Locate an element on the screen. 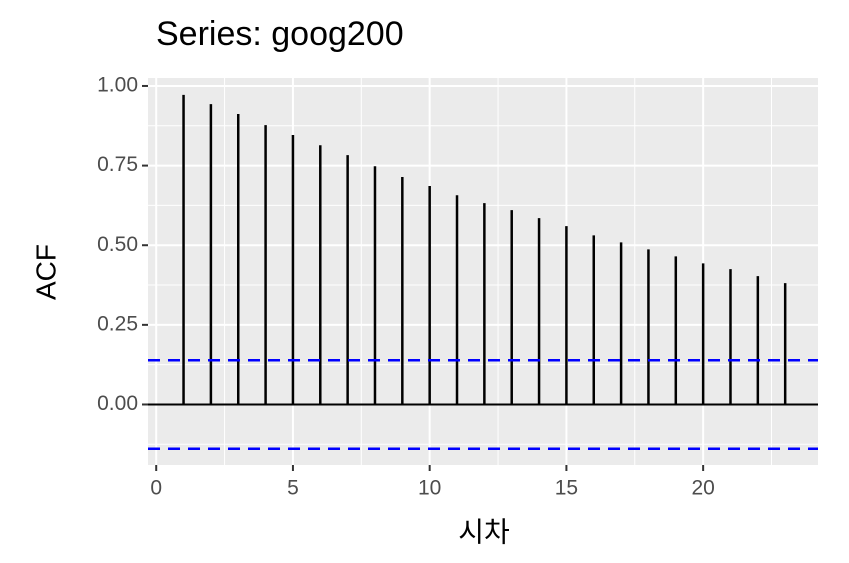 The height and width of the screenshot is (563, 849). chart-title: Series: goog200 is located at coordinates (280, 34).